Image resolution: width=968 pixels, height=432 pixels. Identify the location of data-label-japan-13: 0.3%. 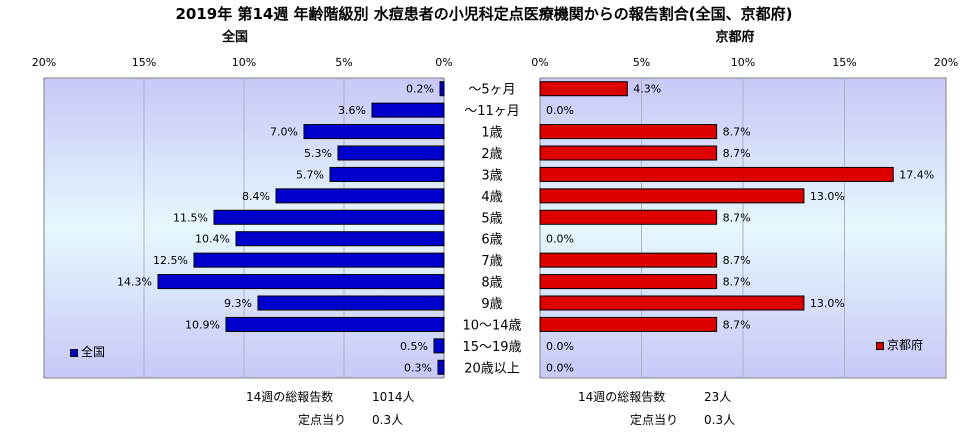
(418, 367).